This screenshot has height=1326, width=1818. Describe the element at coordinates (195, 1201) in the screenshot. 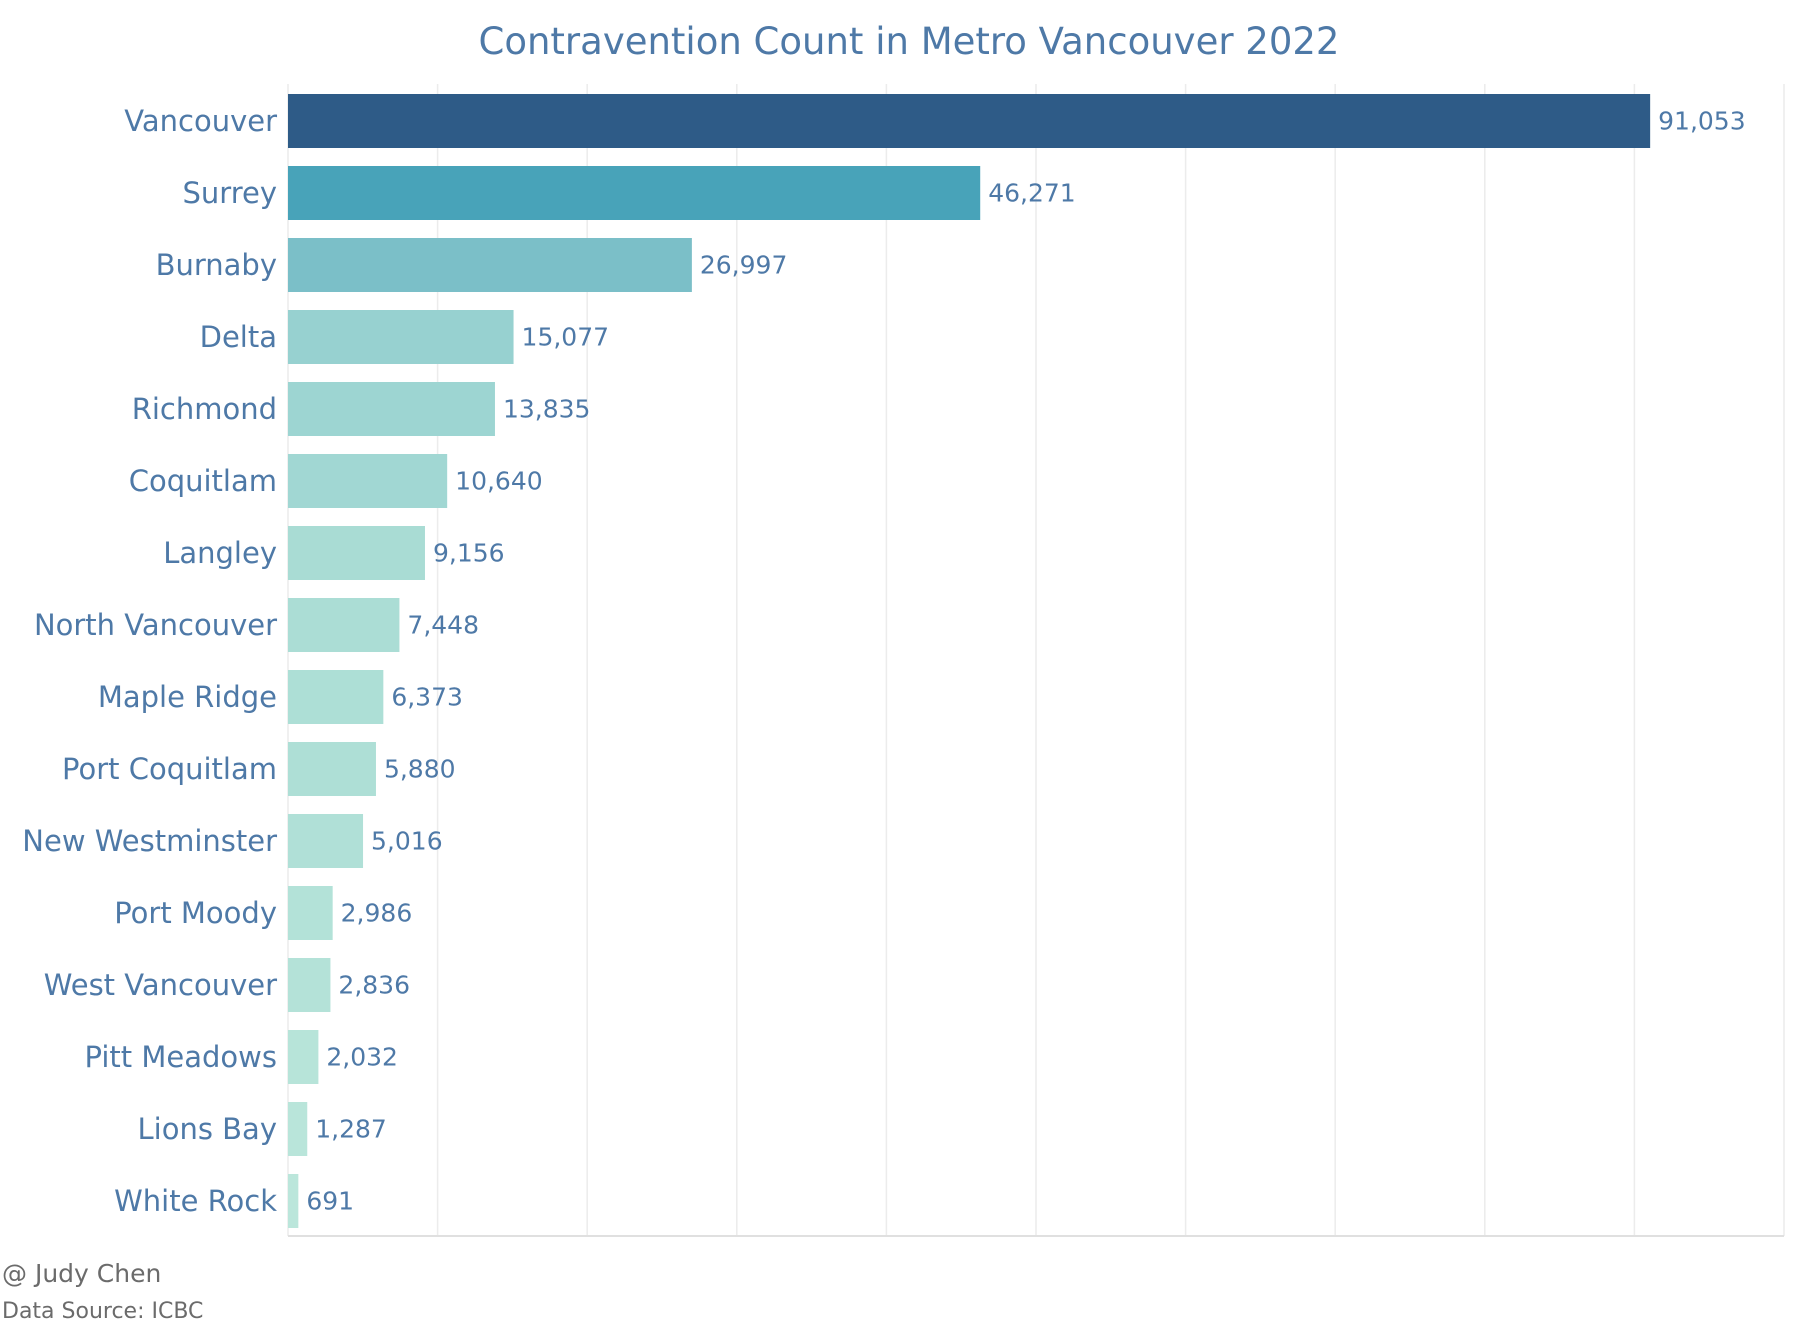

I see `category-label: White Rock` at that location.